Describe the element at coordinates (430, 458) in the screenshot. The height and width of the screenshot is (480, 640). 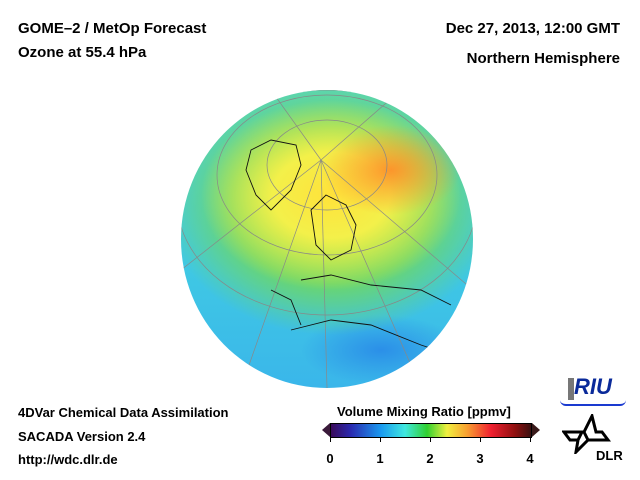
I see `colorbar-tick-label: 2` at that location.